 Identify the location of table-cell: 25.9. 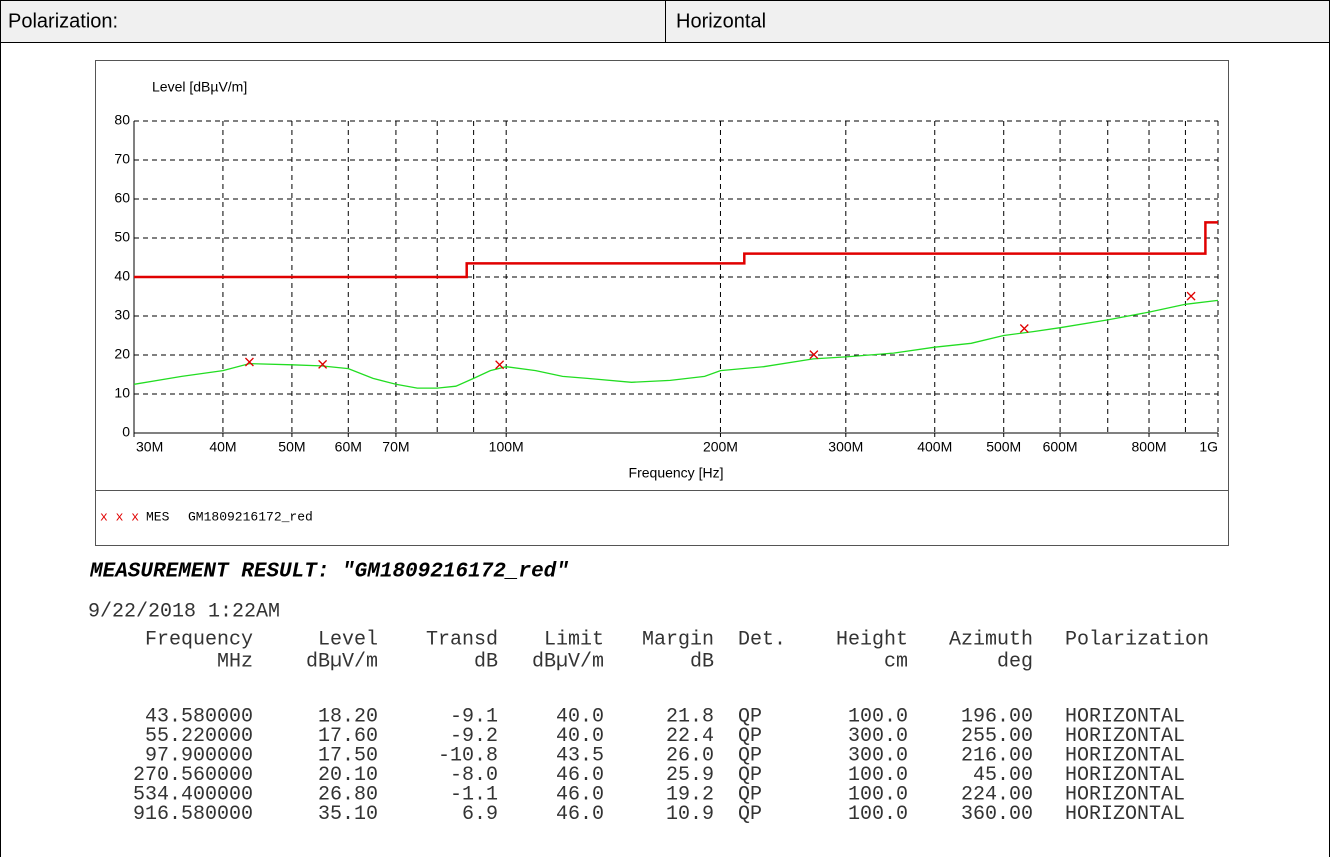
(690, 775).